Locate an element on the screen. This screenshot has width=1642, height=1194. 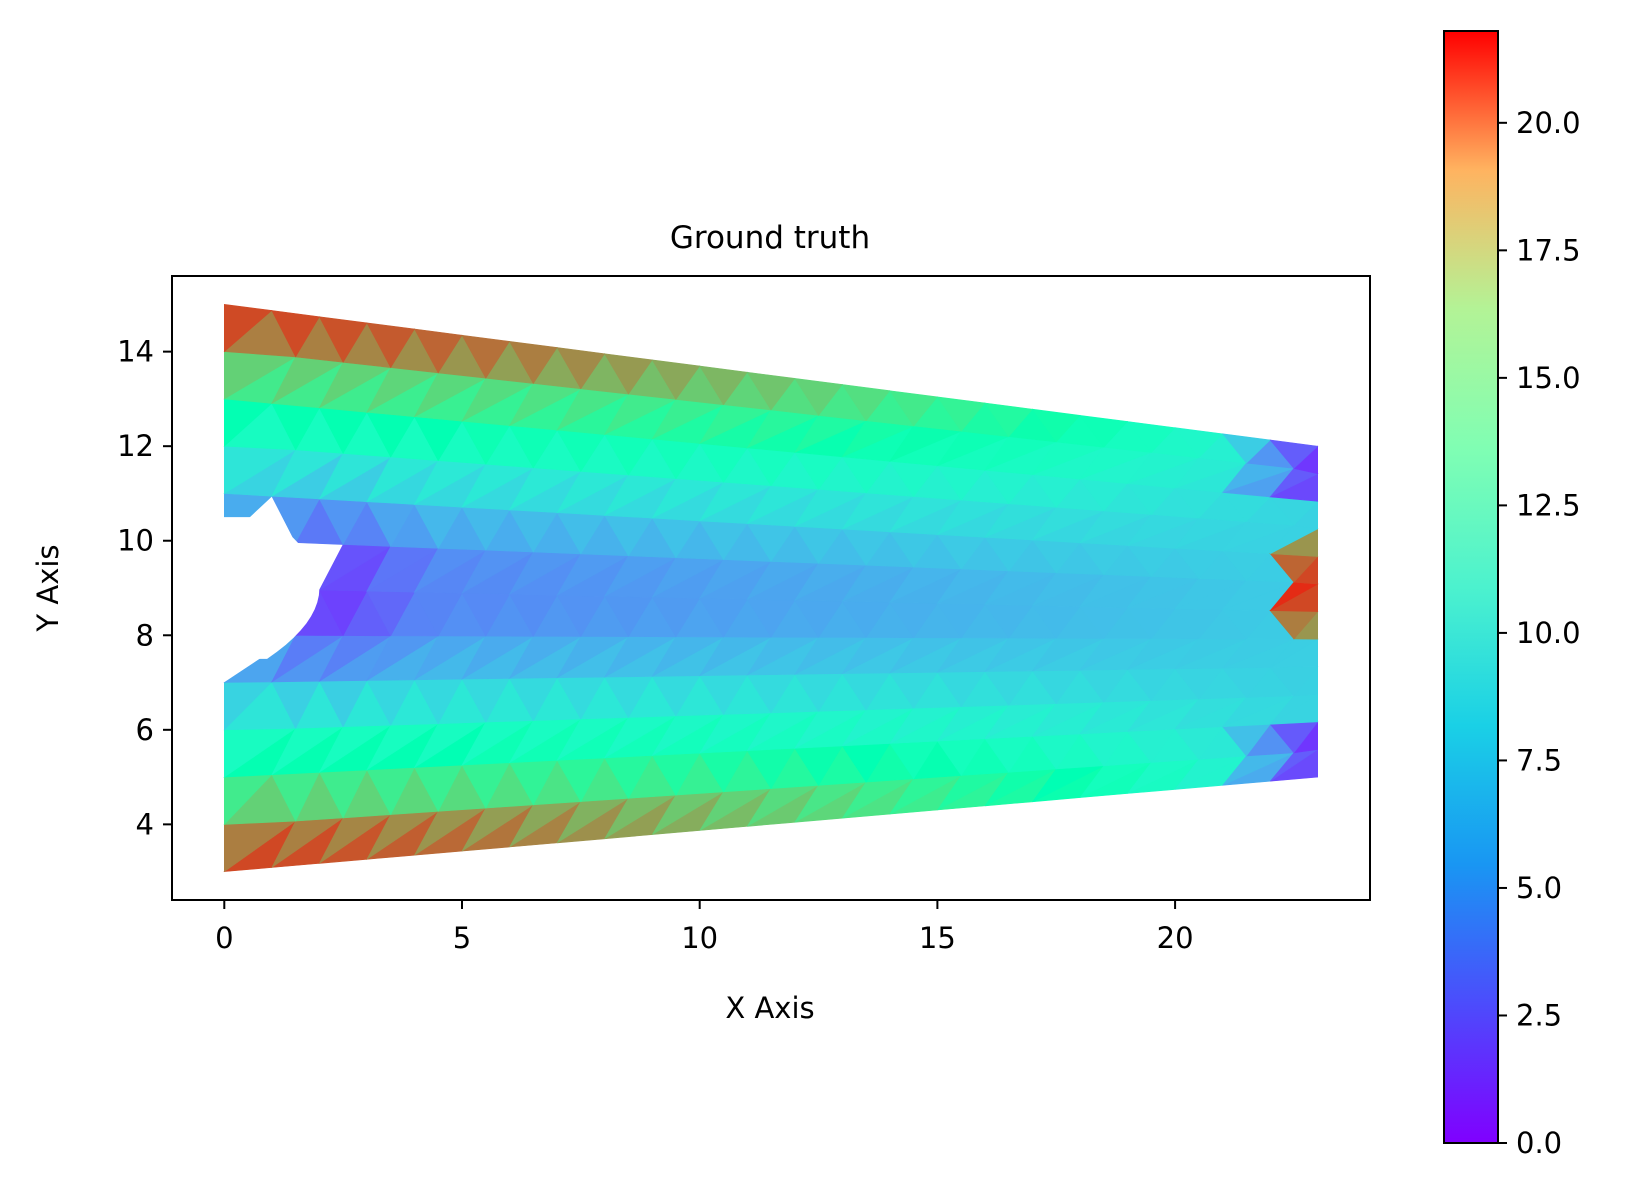
chart-title: Ground truth is located at coordinates (770, 238).